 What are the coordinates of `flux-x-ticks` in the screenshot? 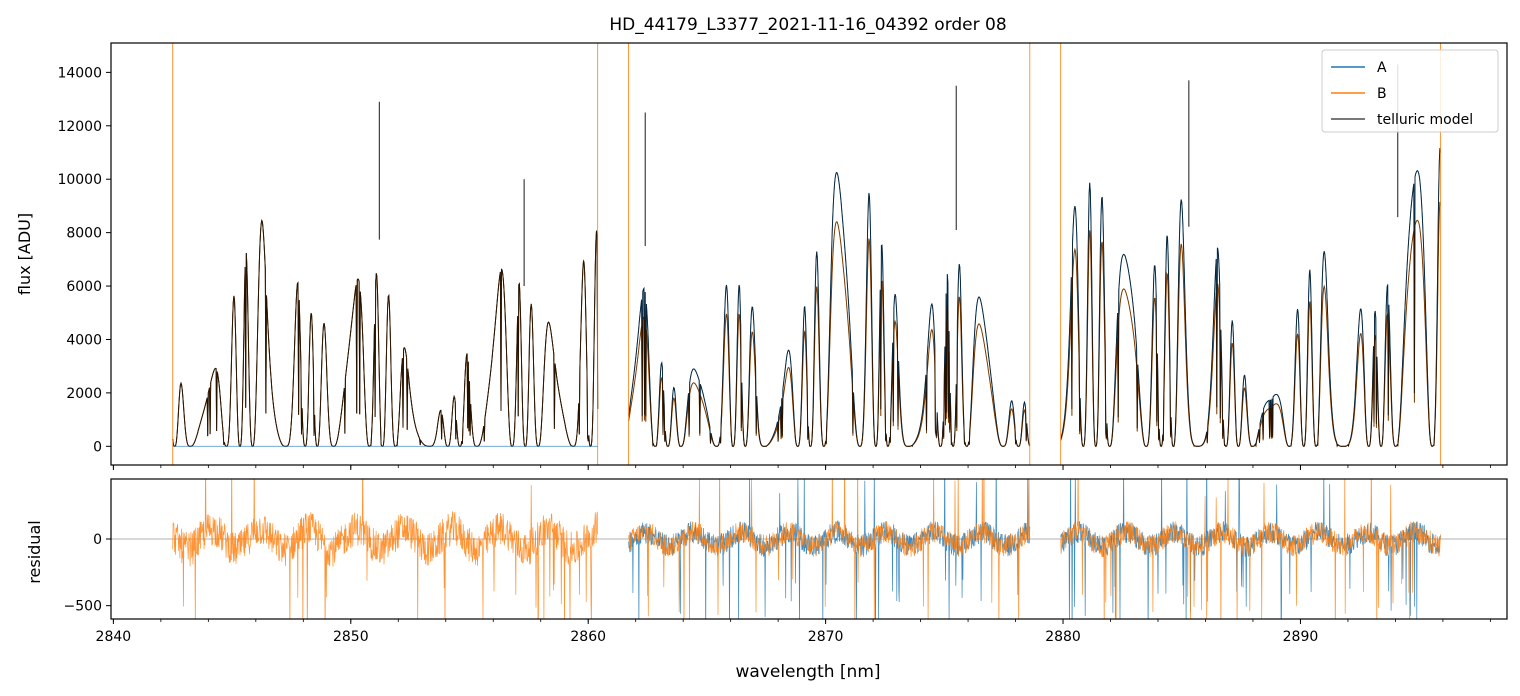 It's located at (801, 467).